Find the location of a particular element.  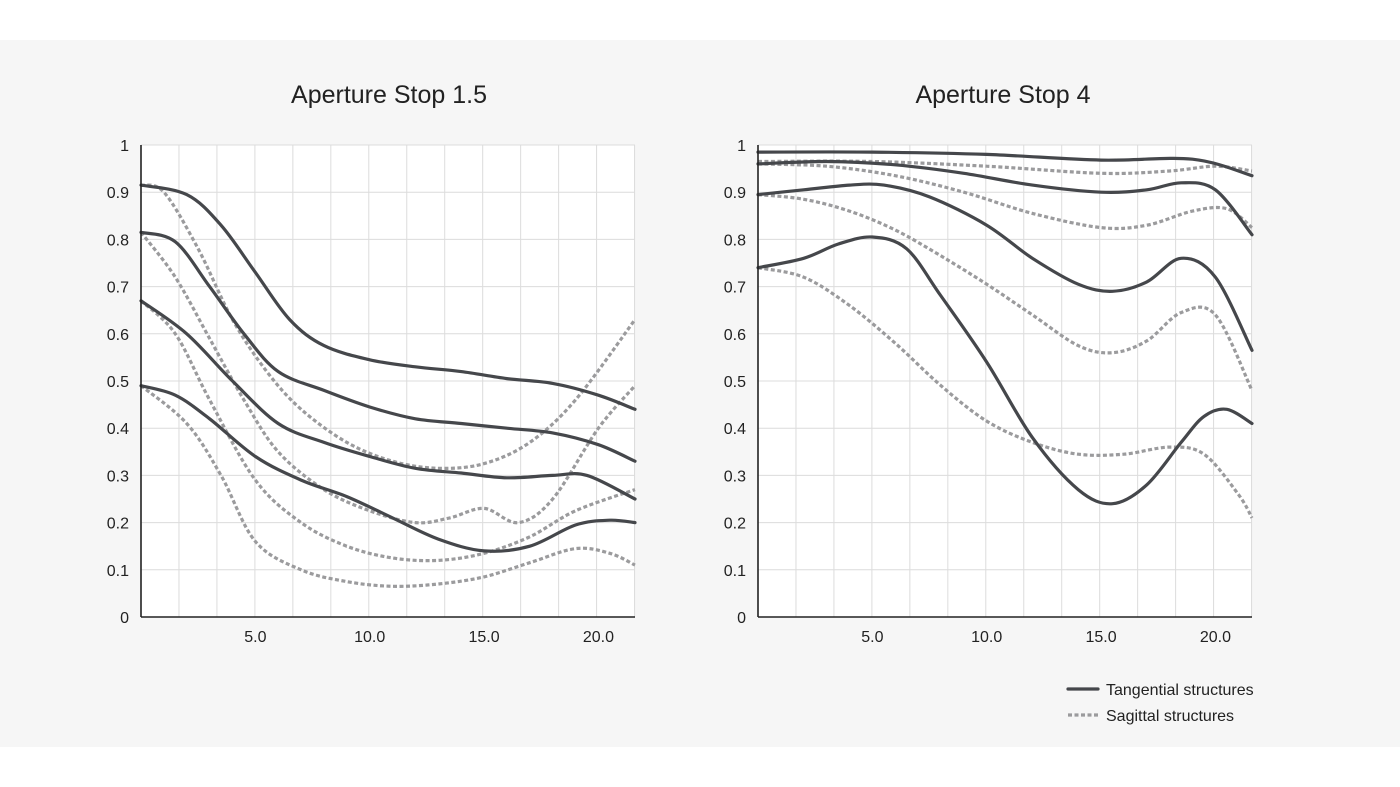

chart-title: Aperture Stop 4 is located at coordinates (1002, 95).